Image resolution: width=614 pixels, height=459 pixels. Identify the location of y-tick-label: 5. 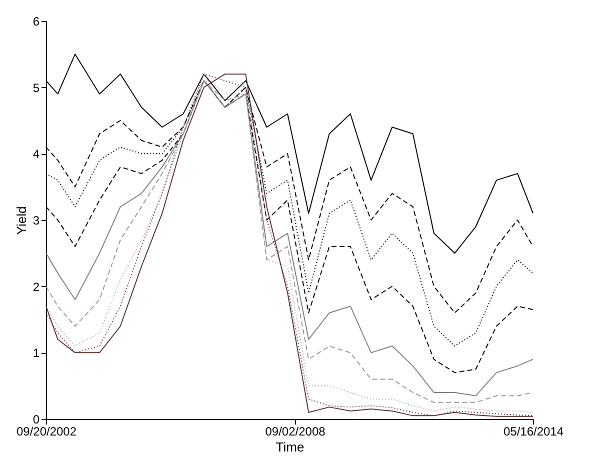
(36, 87).